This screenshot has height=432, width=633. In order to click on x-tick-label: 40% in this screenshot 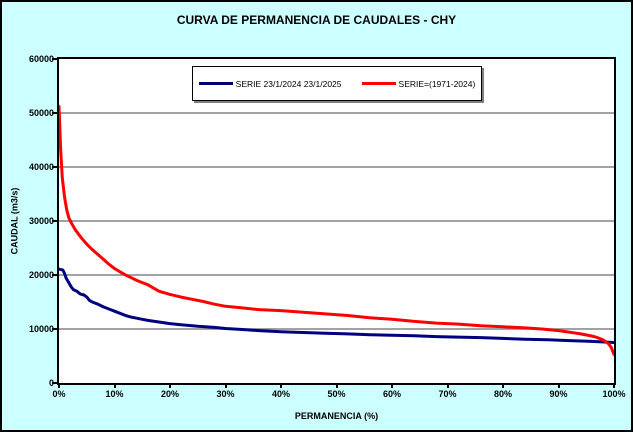, I will do `click(280, 394)`.